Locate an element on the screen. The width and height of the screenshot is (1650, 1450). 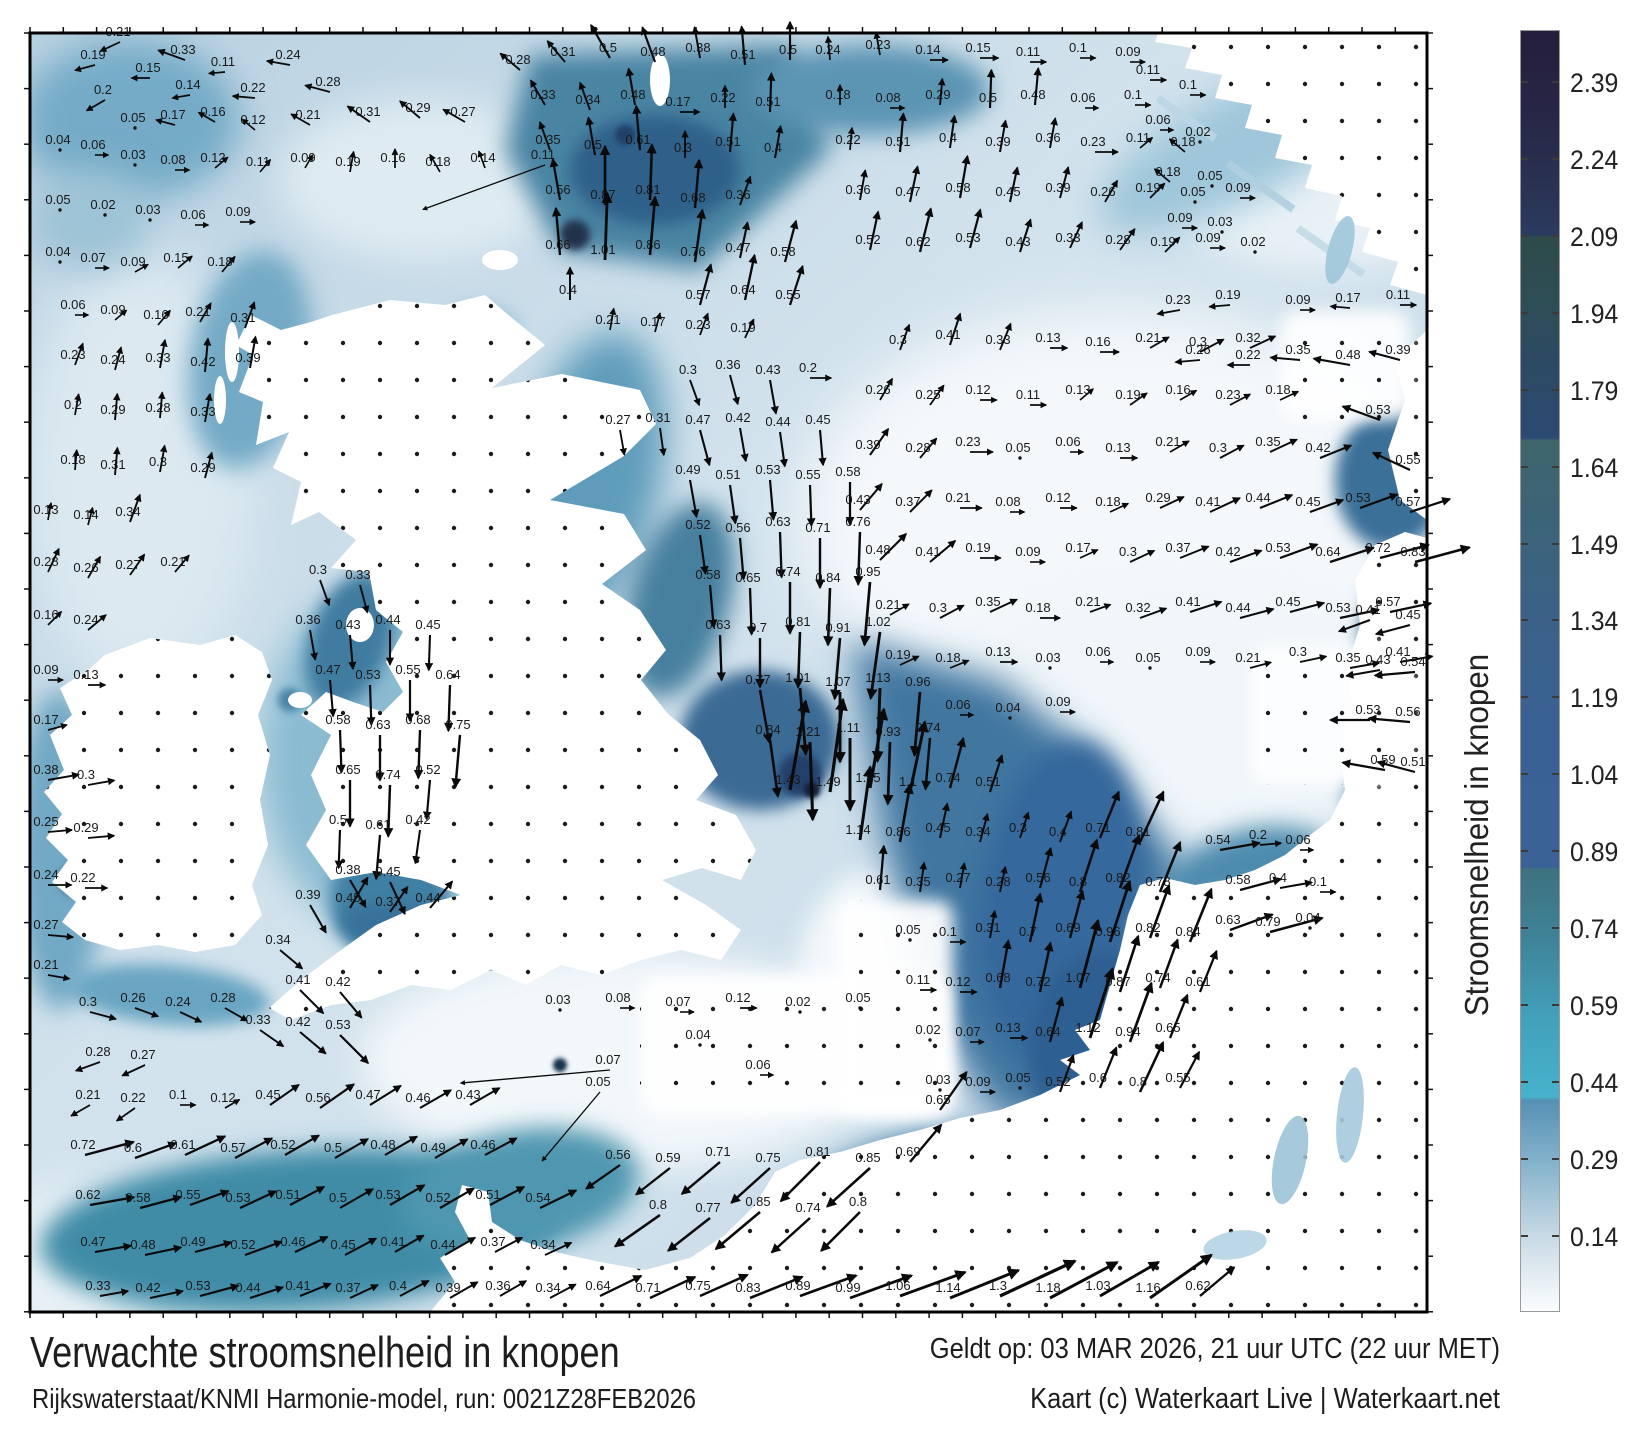
current-value-label: 0.1 is located at coordinates (1318, 881).